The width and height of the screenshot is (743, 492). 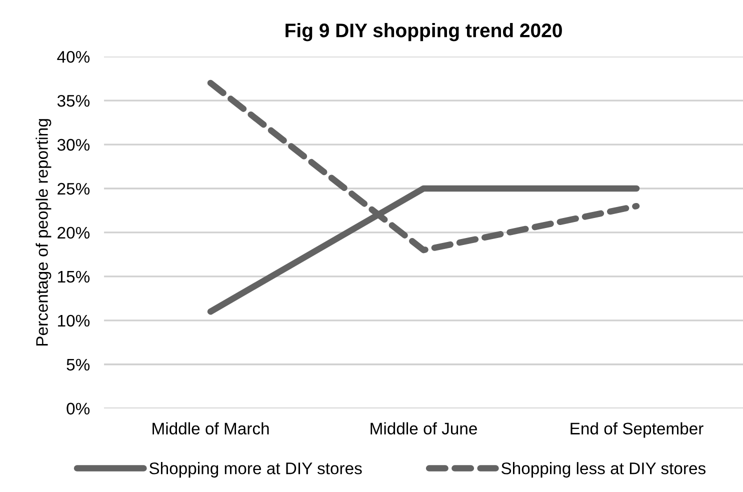 I want to click on y-tick-label: 35%, so click(x=73, y=100).